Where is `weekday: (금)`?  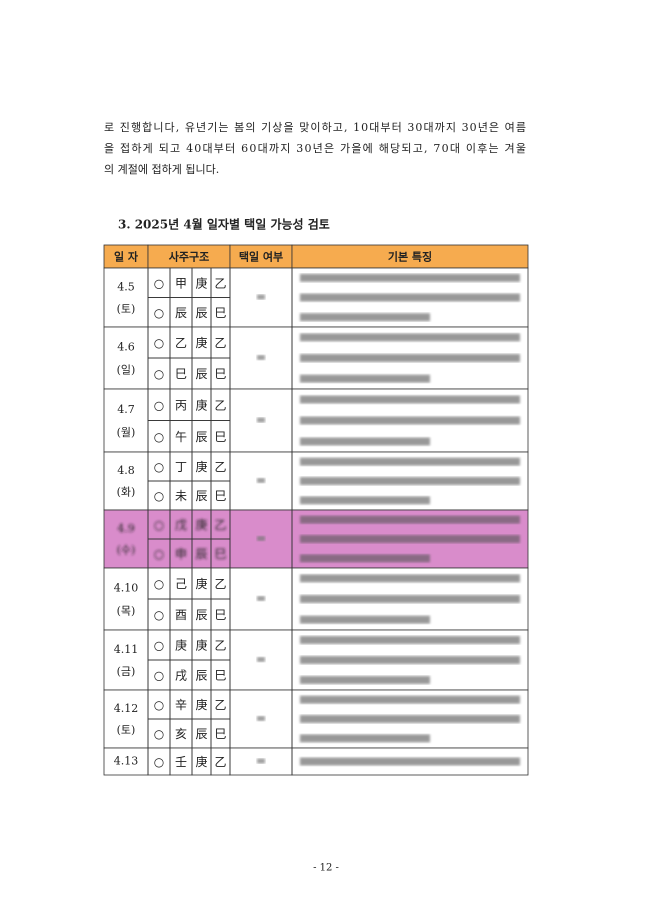
weekday: (금) is located at coordinates (126, 671).